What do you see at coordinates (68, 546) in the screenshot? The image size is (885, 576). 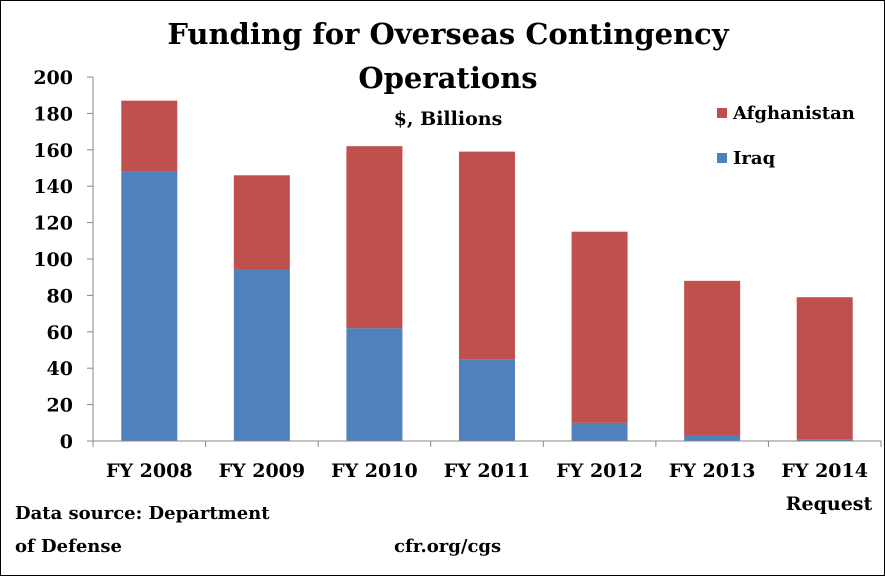 I see `source-line-2: of Defense` at bounding box center [68, 546].